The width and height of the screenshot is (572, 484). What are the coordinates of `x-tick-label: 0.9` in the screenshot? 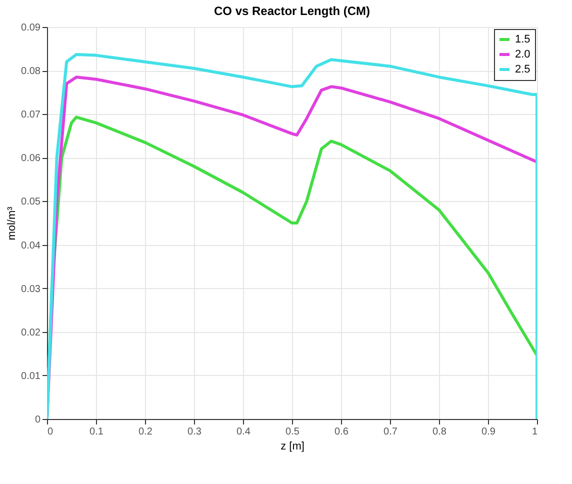 It's located at (489, 432).